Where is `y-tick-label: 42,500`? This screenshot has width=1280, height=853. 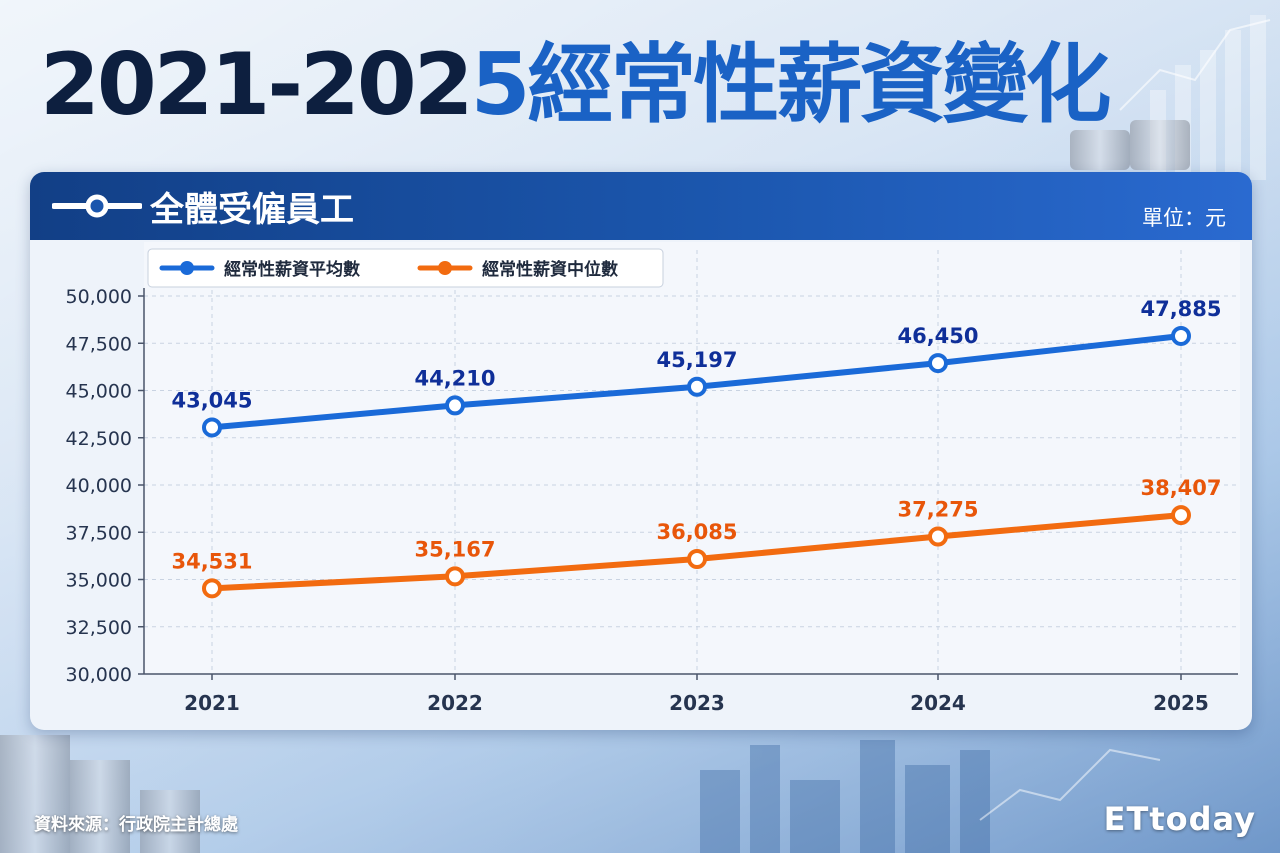
y-tick-label: 42,500 is located at coordinates (99, 439).